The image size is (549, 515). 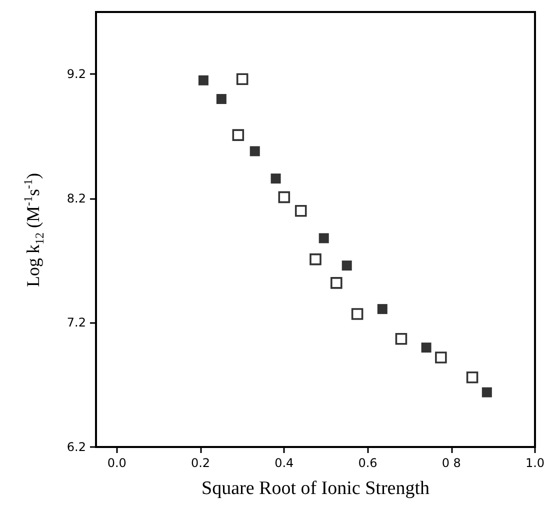 I want to click on x-axis-title: Square Root of Ionic Strength, so click(x=316, y=488).